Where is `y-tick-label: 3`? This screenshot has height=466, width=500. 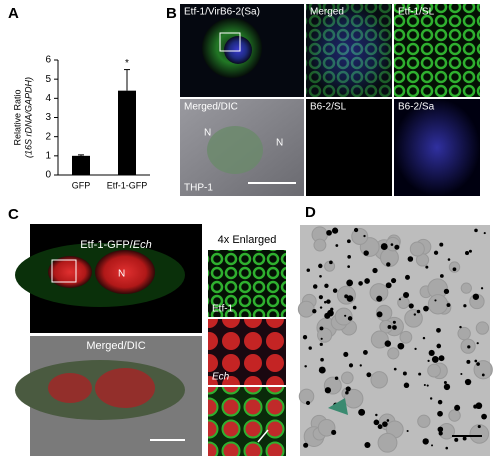 y-tick-label: 3 is located at coordinates (48, 117).